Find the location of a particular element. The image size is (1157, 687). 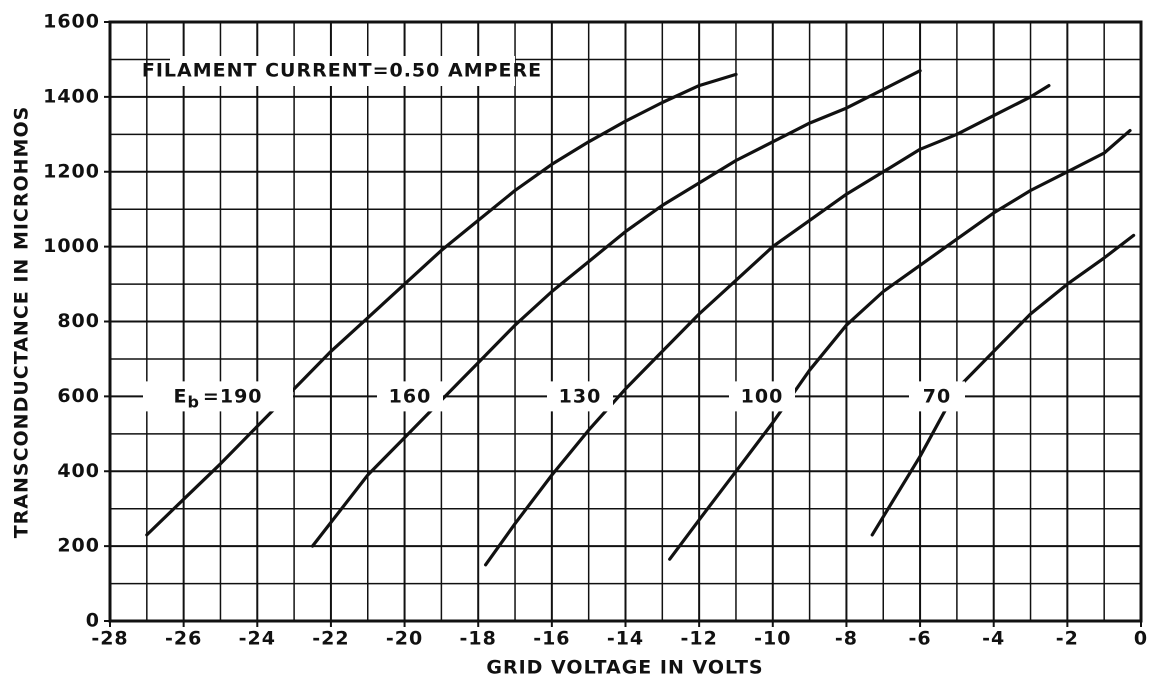

curve is located at coordinates (1003, 385).